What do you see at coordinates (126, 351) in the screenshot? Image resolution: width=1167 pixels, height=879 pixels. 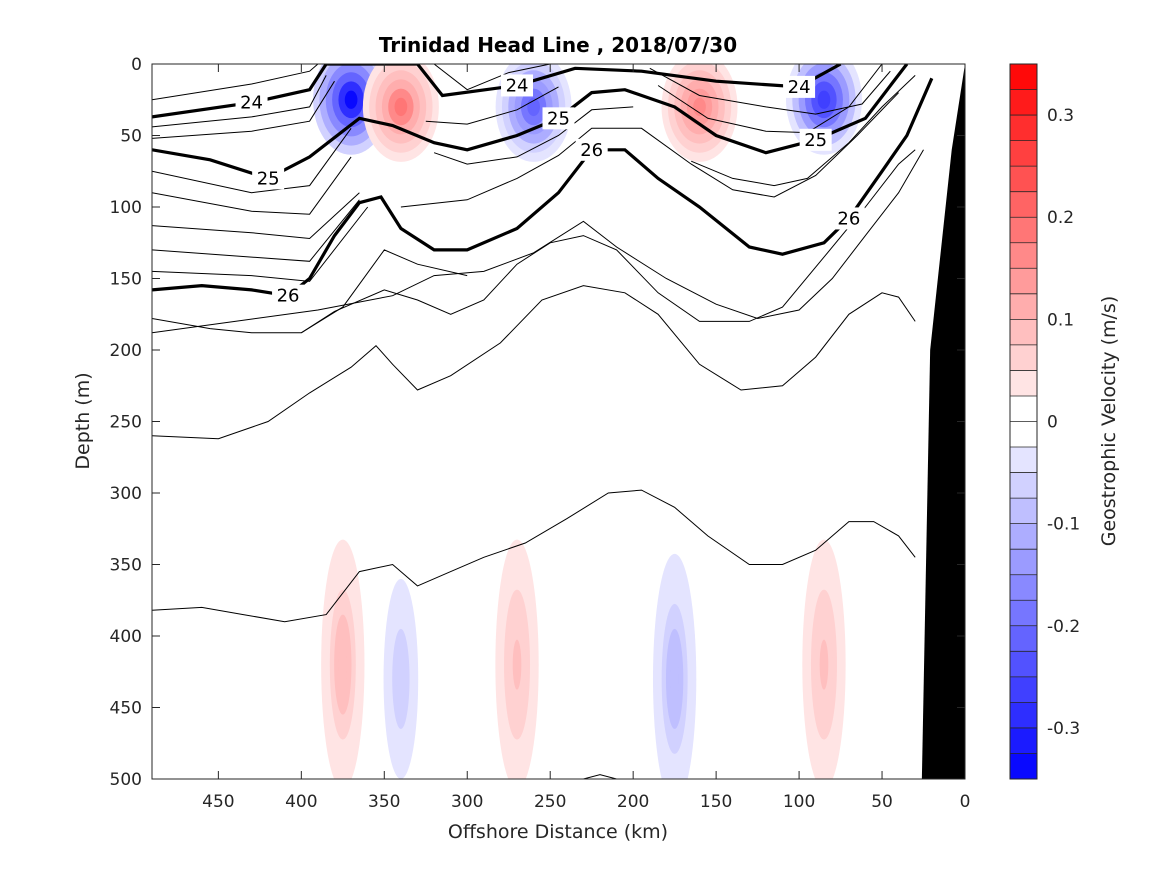 I see `y-tick-label: 200` at bounding box center [126, 351].